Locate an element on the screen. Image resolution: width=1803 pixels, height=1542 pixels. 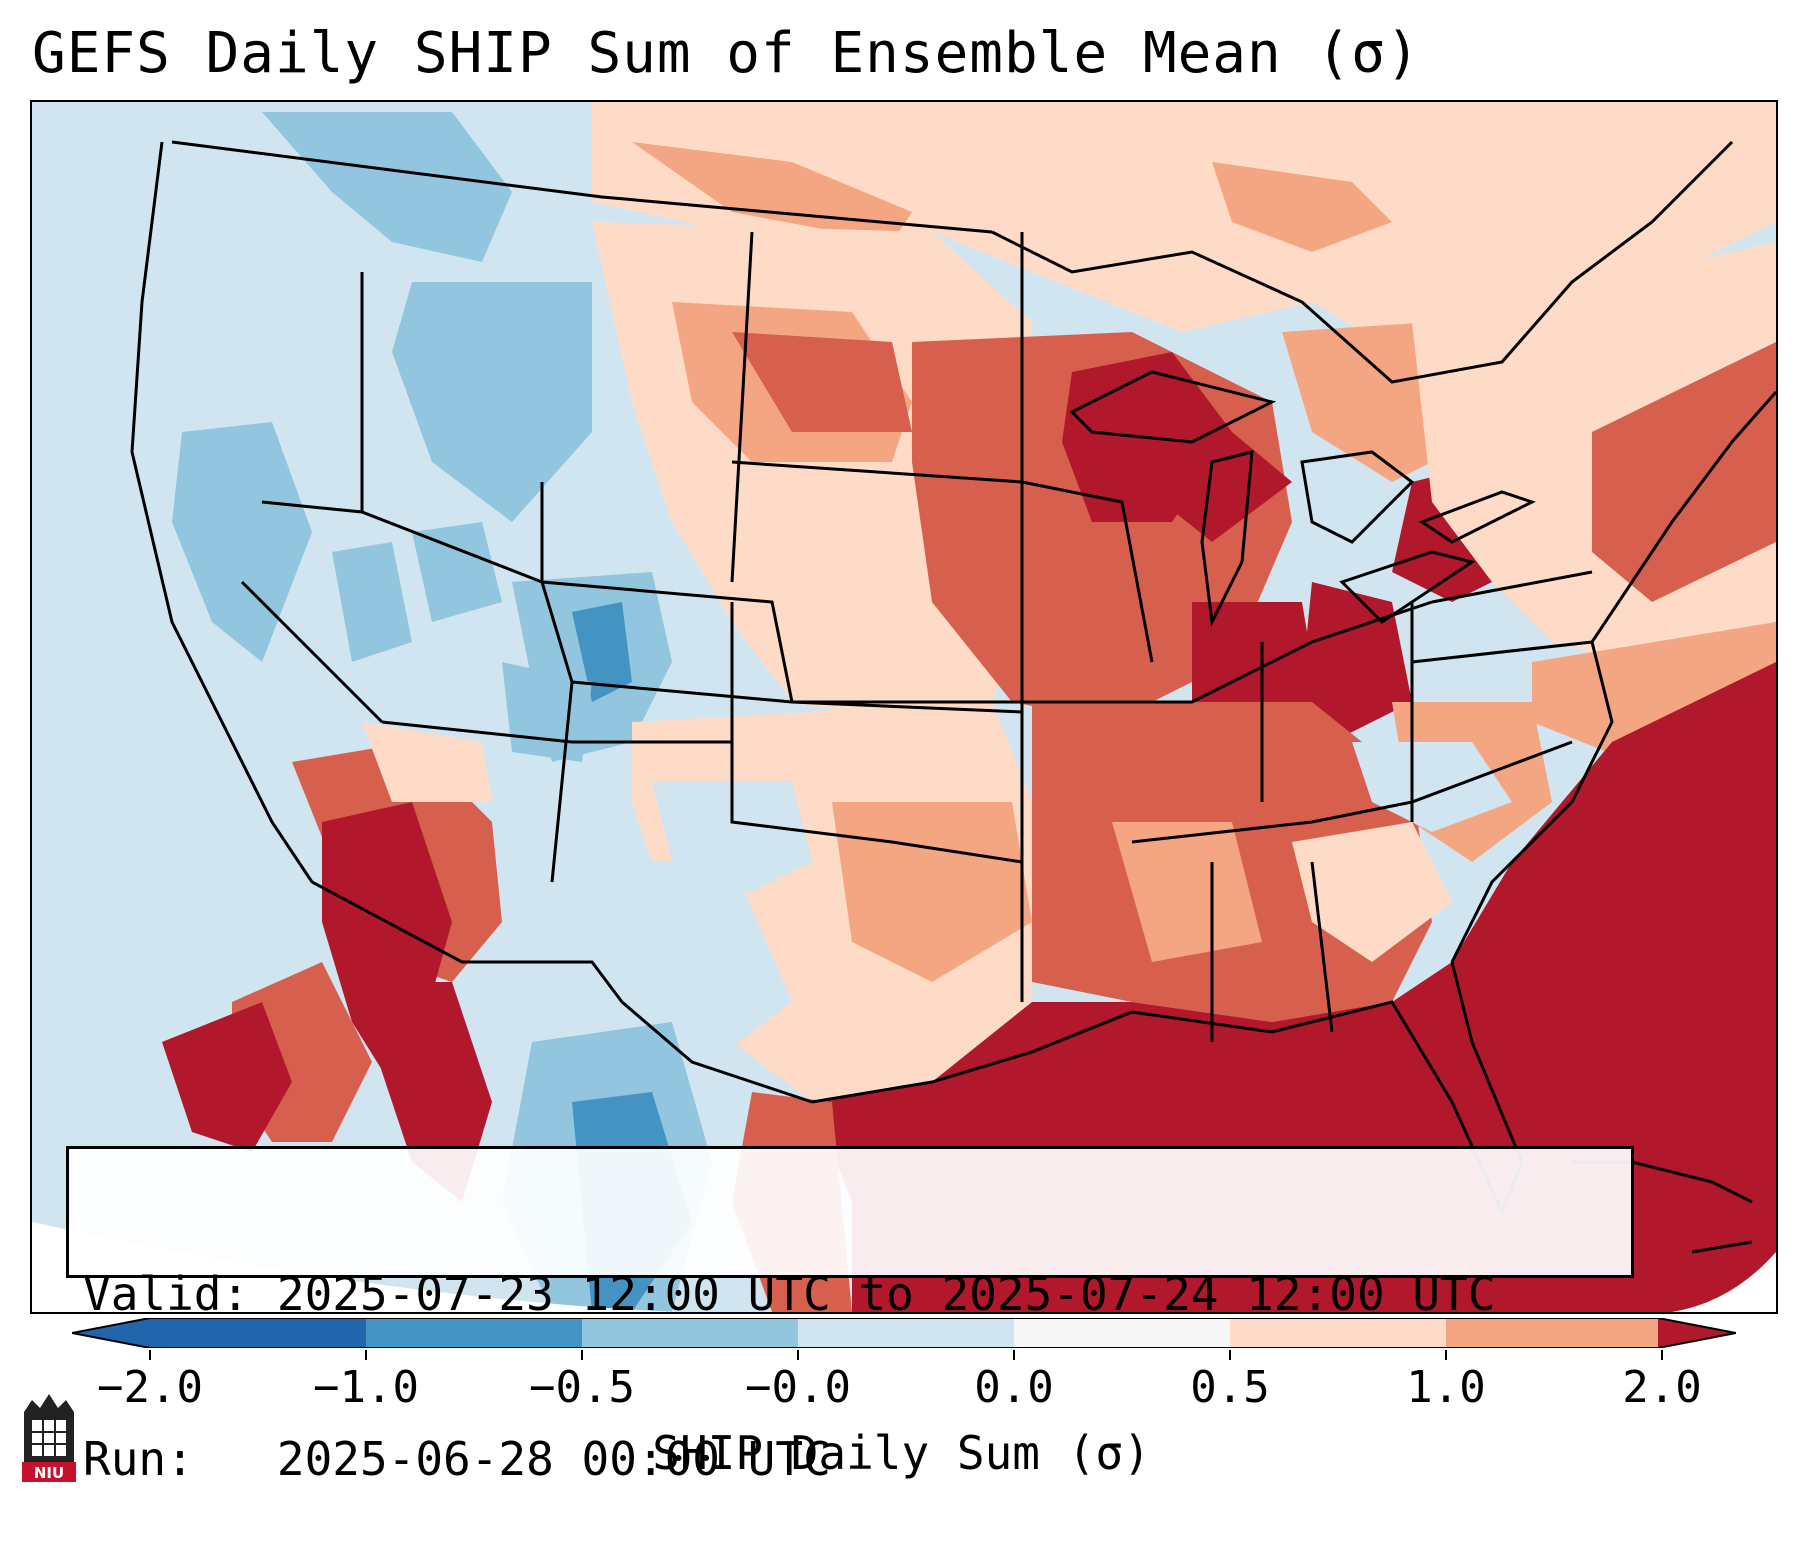
niu-logo-icon: NIU is located at coordinates (49, 1438).